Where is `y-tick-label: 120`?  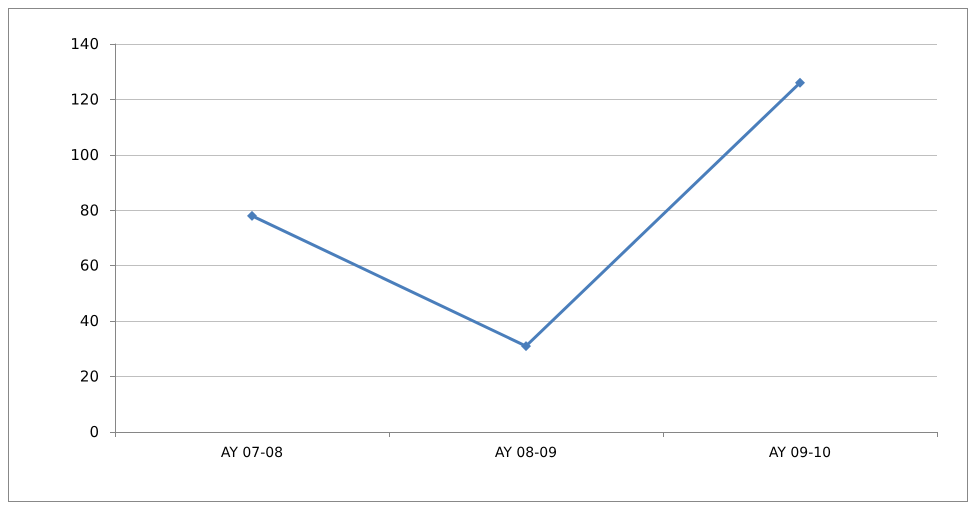 y-tick-label: 120 is located at coordinates (84, 99).